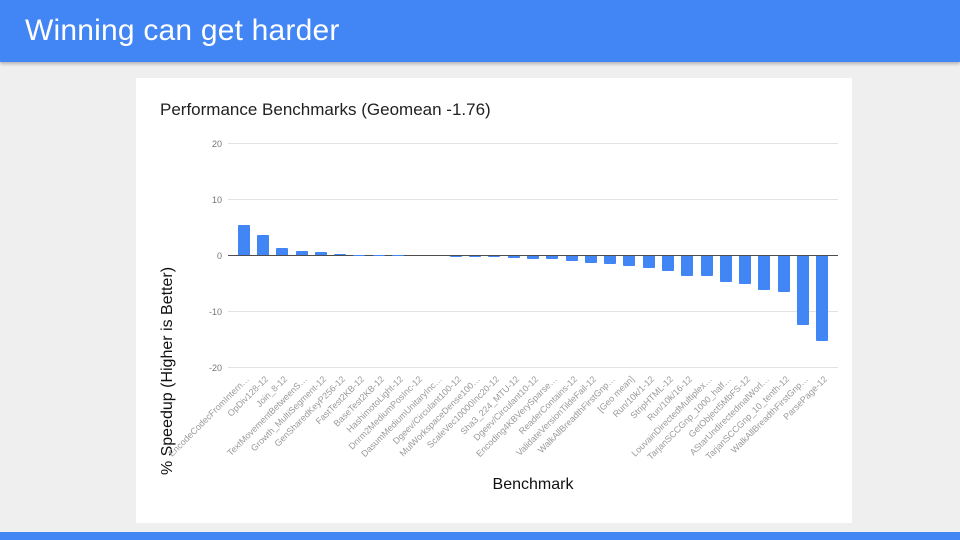 The height and width of the screenshot is (540, 960). What do you see at coordinates (480, 31) in the screenshot?
I see `slide-header: Winning can get harder` at bounding box center [480, 31].